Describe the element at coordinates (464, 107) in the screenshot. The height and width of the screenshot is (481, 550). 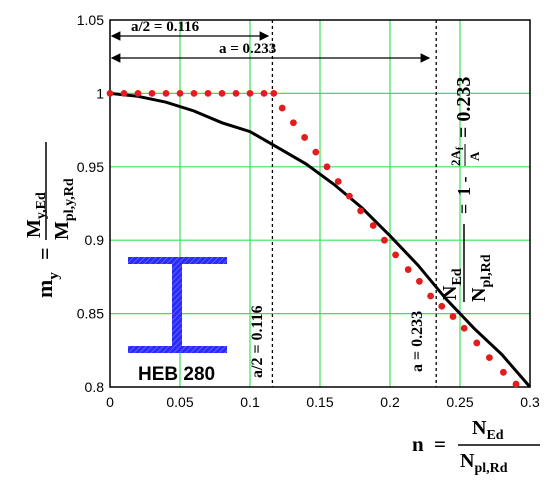
I see `formula-eq2: = 0.233` at that location.